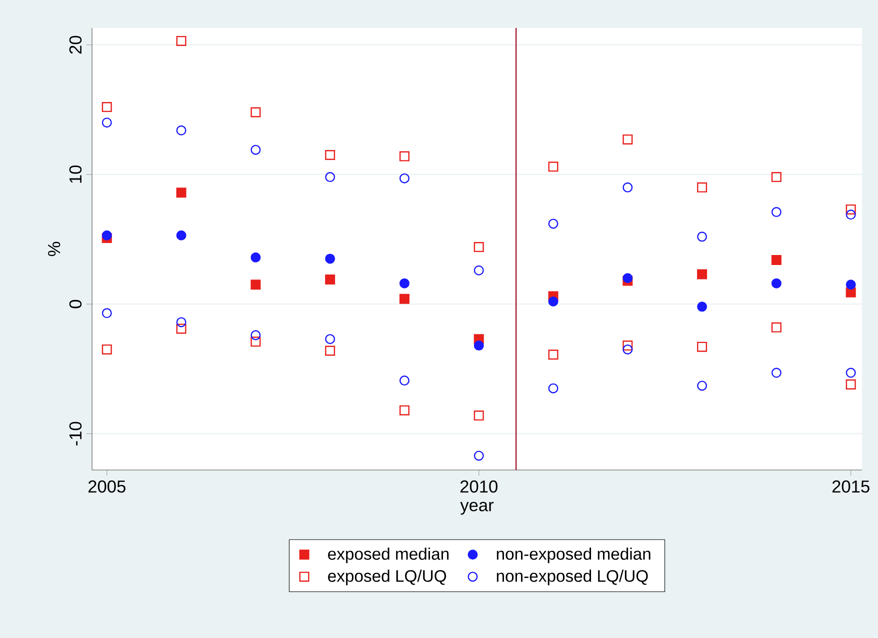 Image resolution: width=878 pixels, height=638 pixels. I want to click on legend-label: exposed LQ/UQ, so click(387, 578).